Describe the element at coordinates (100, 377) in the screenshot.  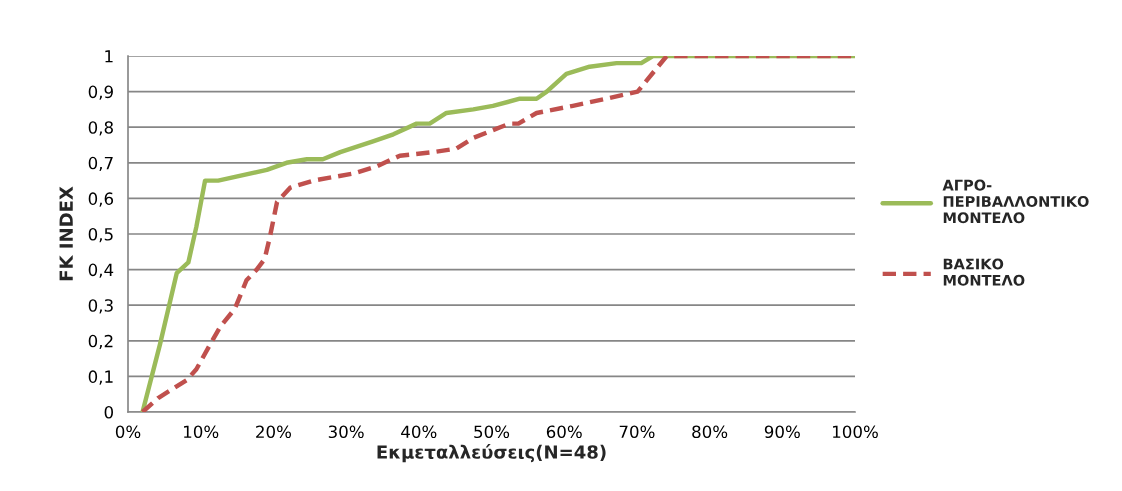
I see `y-tick-label: 0,1` at that location.